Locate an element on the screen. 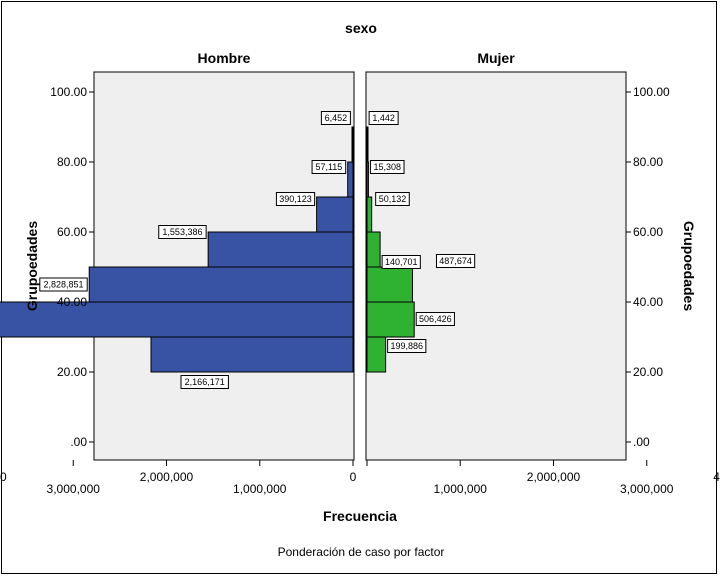  data-label-mujer-40: 487,674 is located at coordinates (455, 261).